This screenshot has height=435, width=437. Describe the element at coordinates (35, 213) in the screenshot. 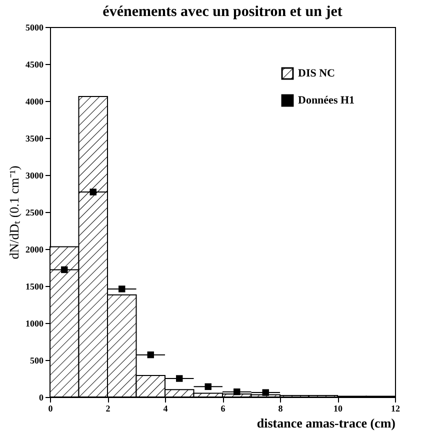

I see `y-tick-label: 2500` at that location.